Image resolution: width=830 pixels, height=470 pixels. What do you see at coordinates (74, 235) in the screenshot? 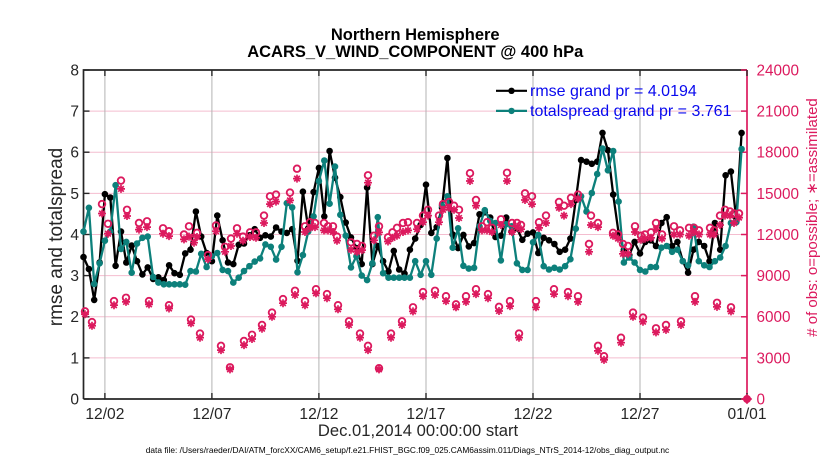
I see `svg-text: 4` at bounding box center [74, 235].